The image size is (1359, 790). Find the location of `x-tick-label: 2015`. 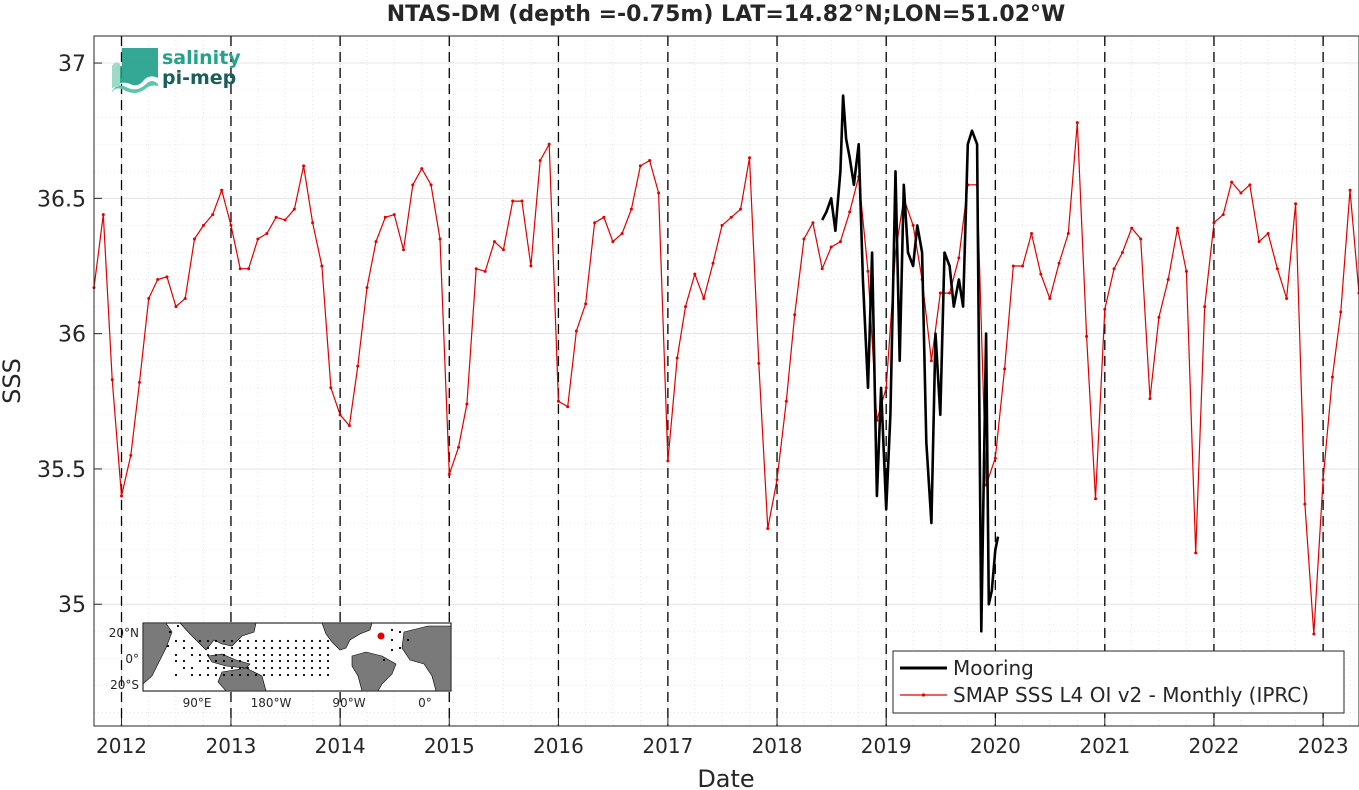

x-tick-label: 2015 is located at coordinates (449, 746).